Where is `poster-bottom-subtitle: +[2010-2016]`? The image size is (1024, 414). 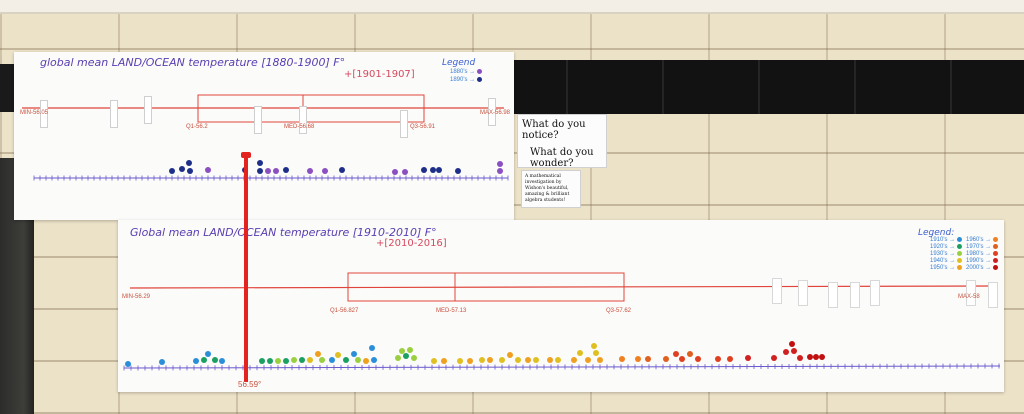
poster-bottom-subtitle: +[2010-2016] is located at coordinates (411, 243).